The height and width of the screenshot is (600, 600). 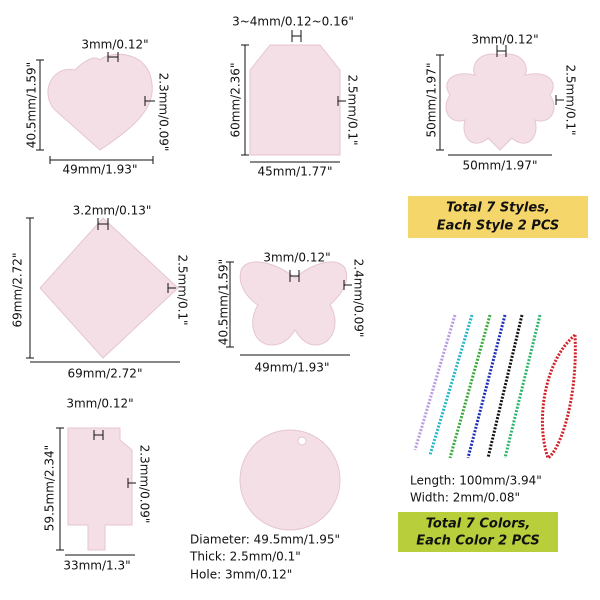 What do you see at coordinates (265, 540) in the screenshot?
I see `circle-spec: Diameter: 49.5mm/1.95"` at bounding box center [265, 540].